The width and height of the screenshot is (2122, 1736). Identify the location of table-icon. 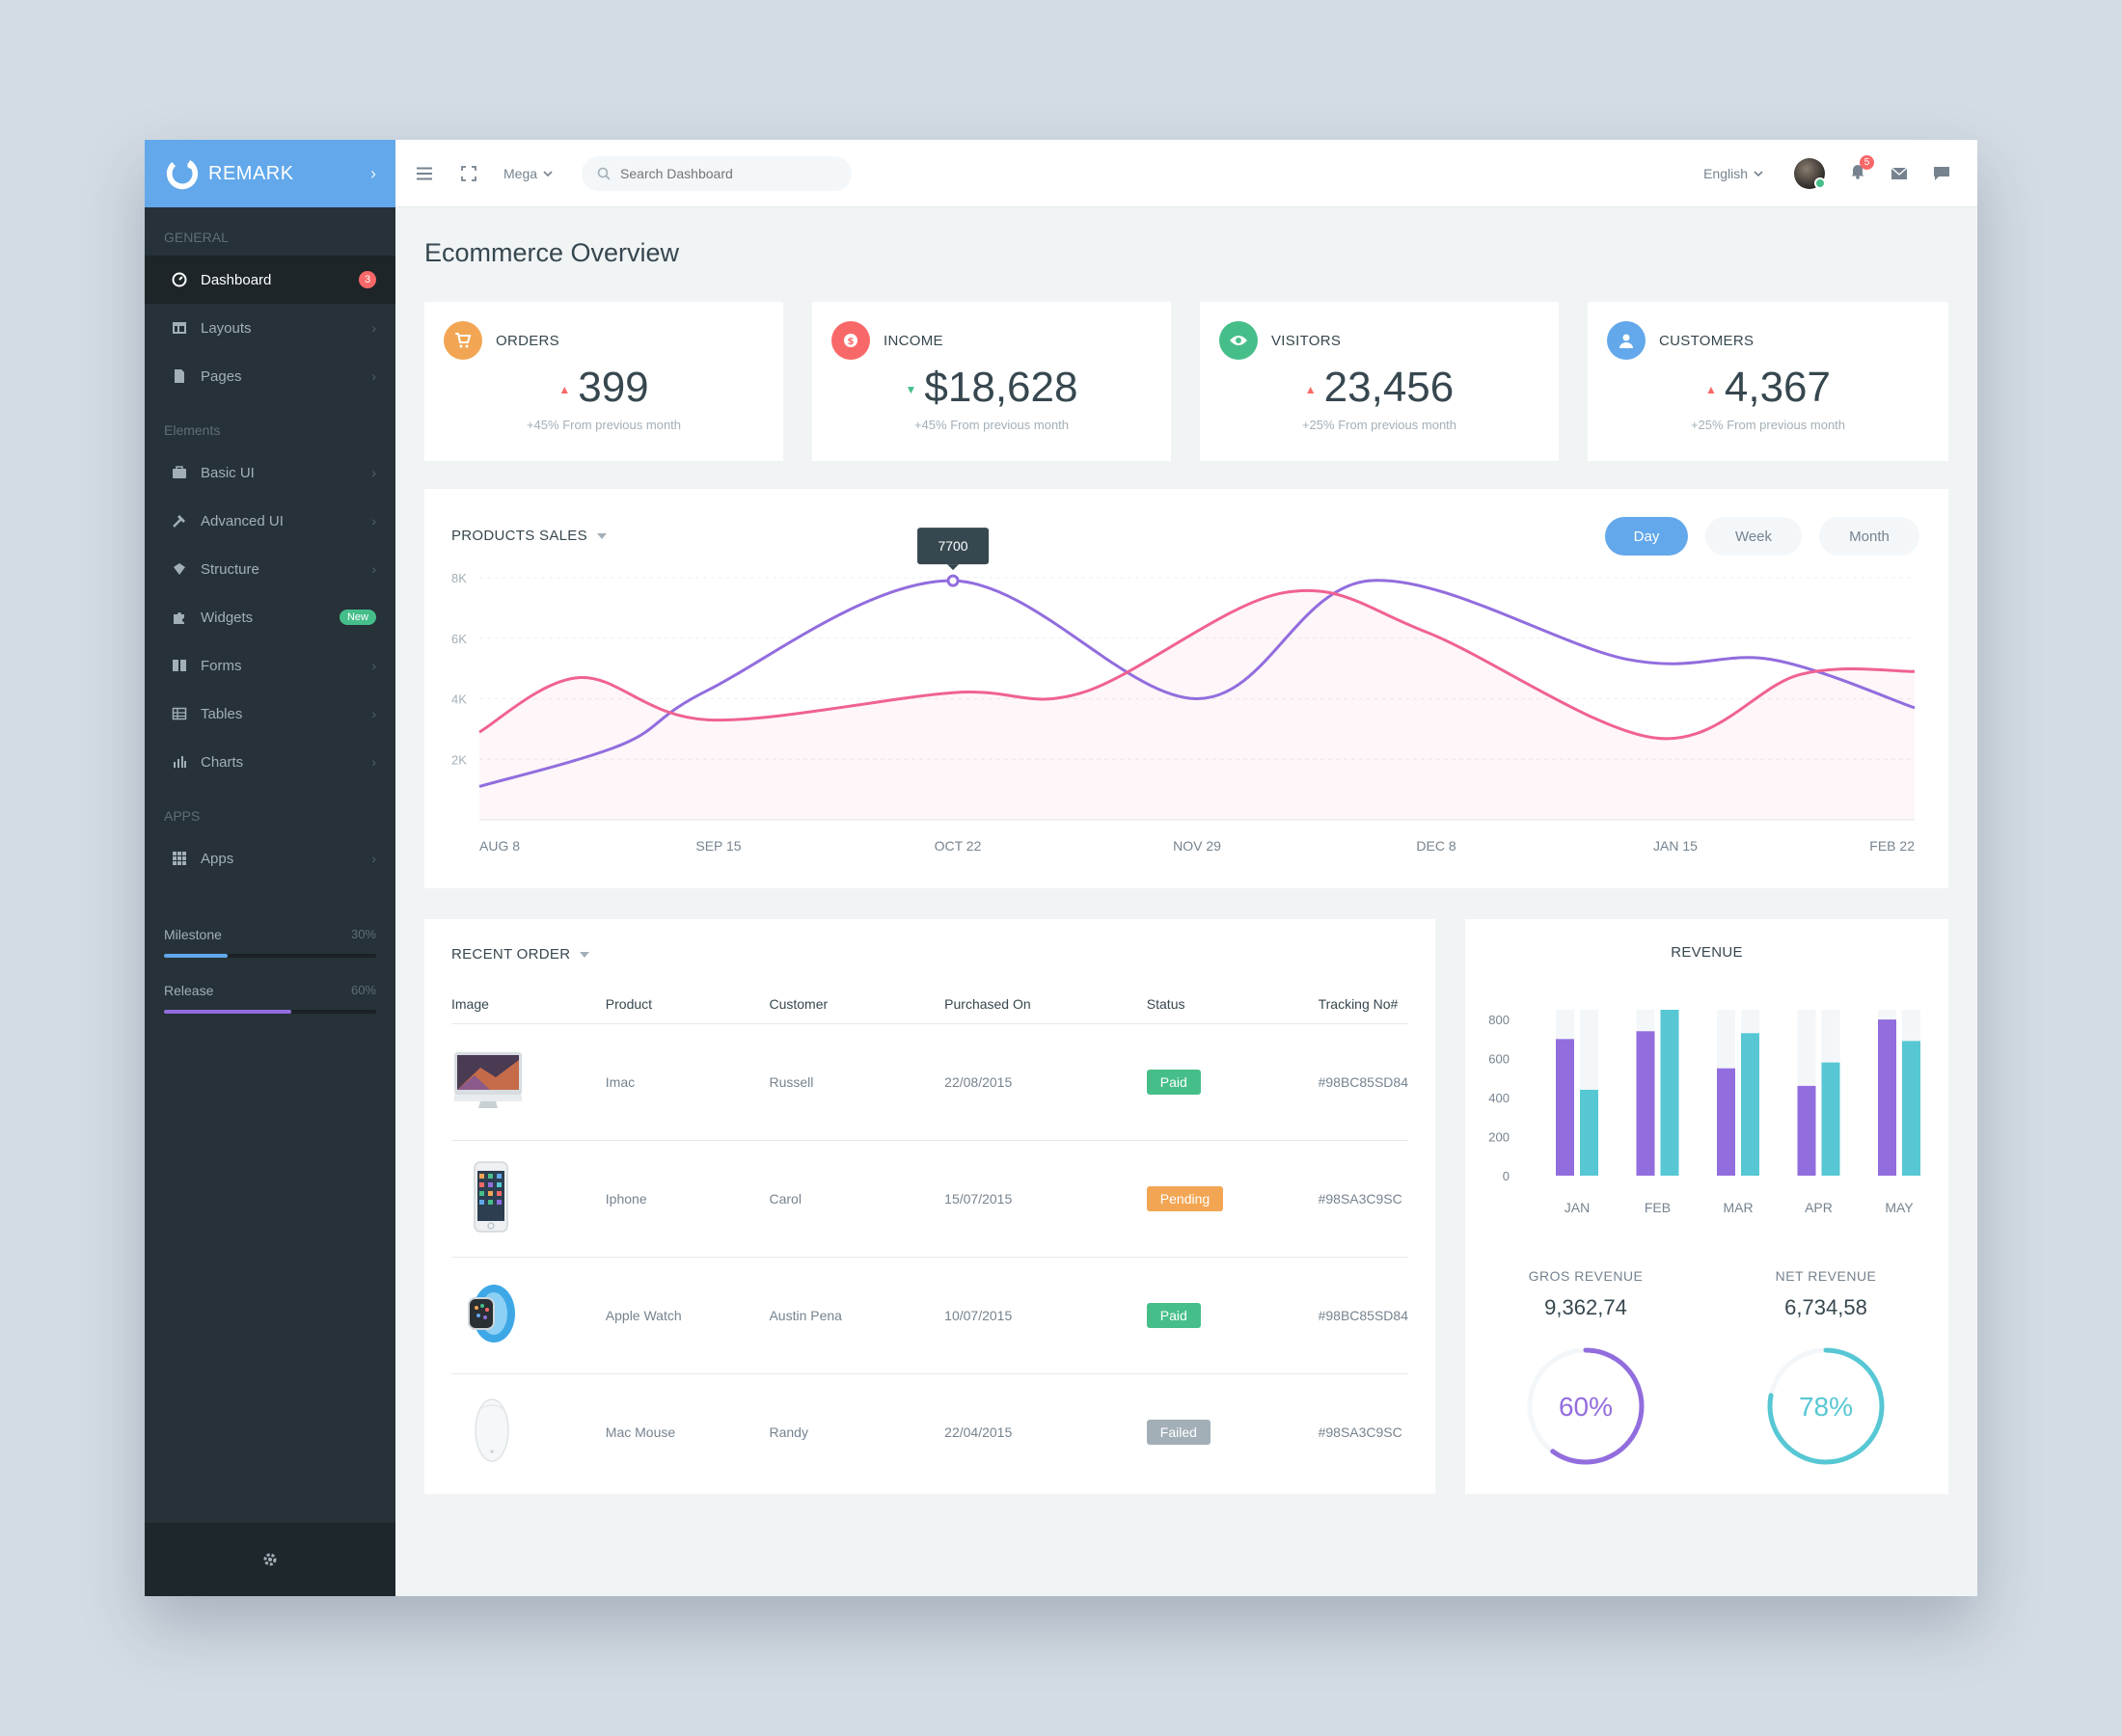
(180, 713).